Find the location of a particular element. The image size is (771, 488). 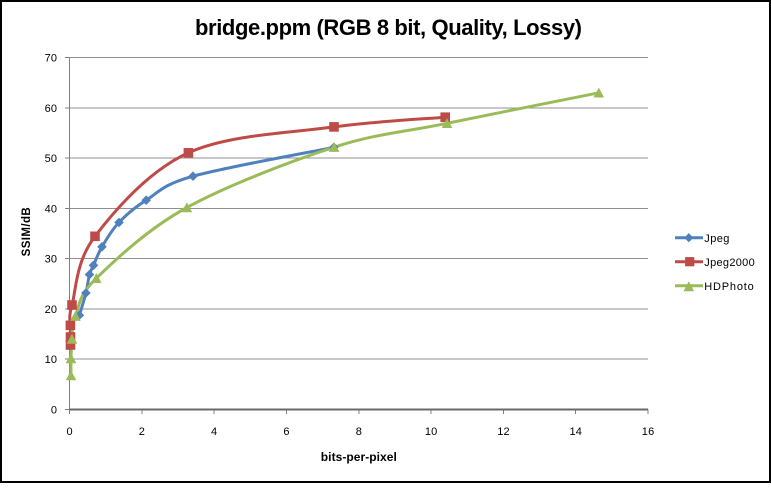

svg-text: 60 is located at coordinates (51, 109).